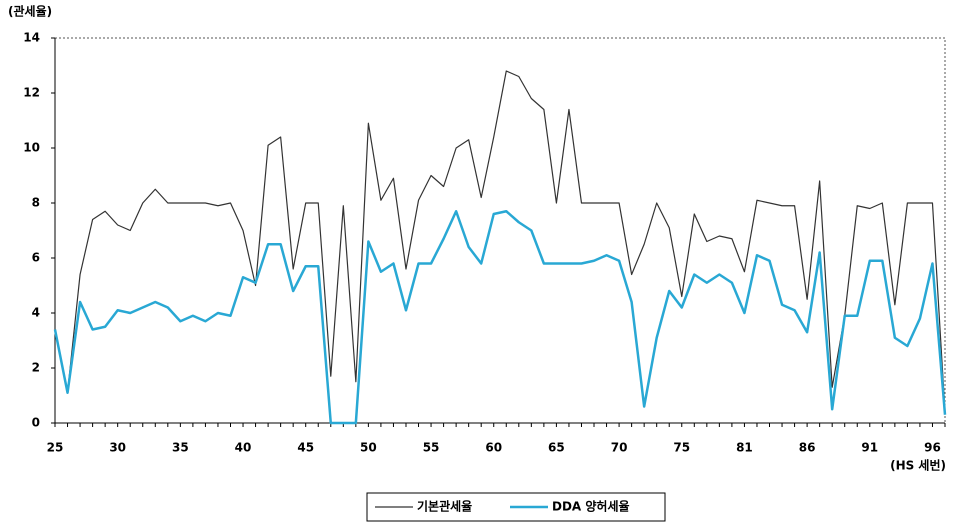 The image size is (954, 525). Describe the element at coordinates (180, 448) in the screenshot. I see `x-tick-label: 35` at that location.